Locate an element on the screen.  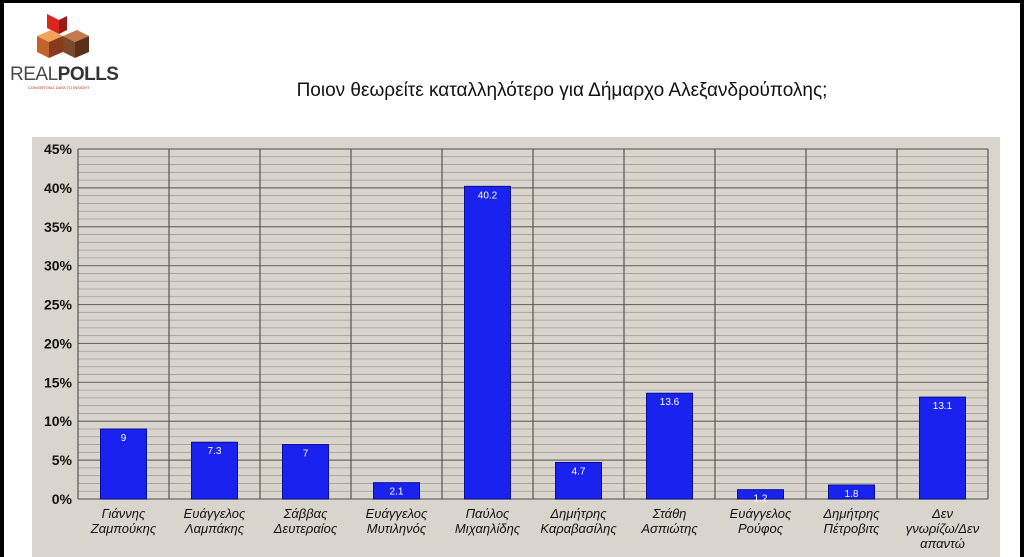
frame-right-border is located at coordinates (1022, 278).